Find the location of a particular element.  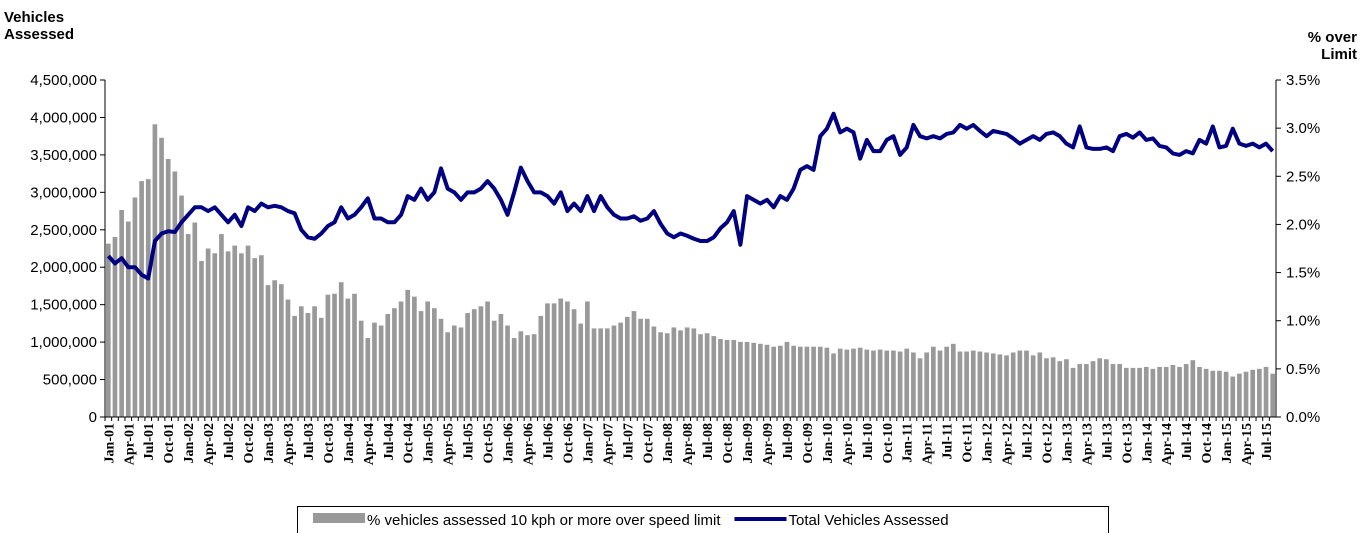

x-tick-label: Apr-03 is located at coordinates (289, 444).